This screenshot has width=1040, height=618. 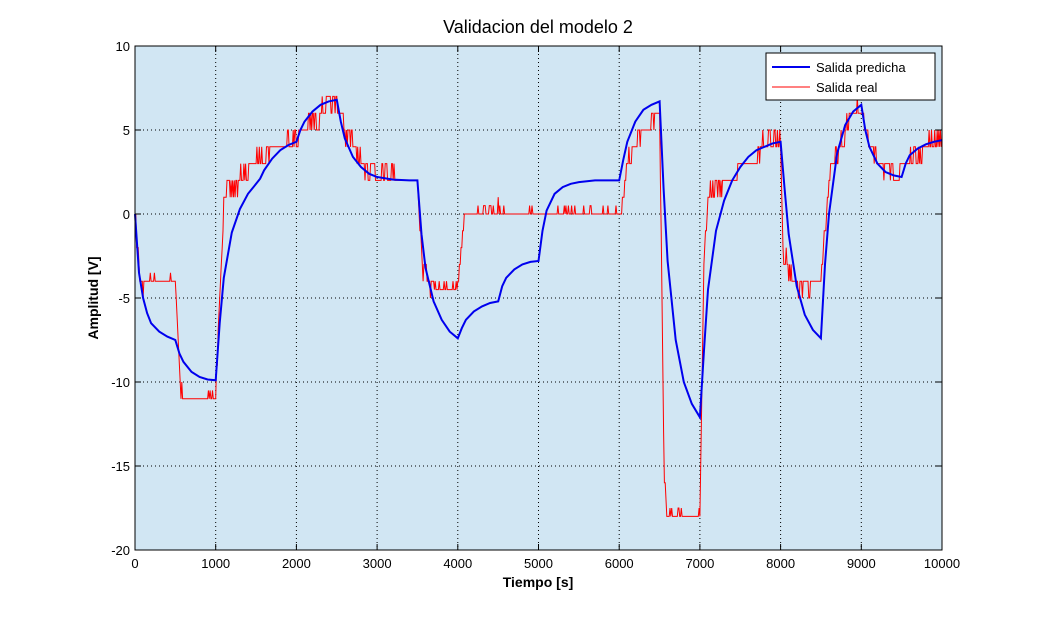 What do you see at coordinates (847, 87) in the screenshot?
I see `legend-label: Salida real` at bounding box center [847, 87].